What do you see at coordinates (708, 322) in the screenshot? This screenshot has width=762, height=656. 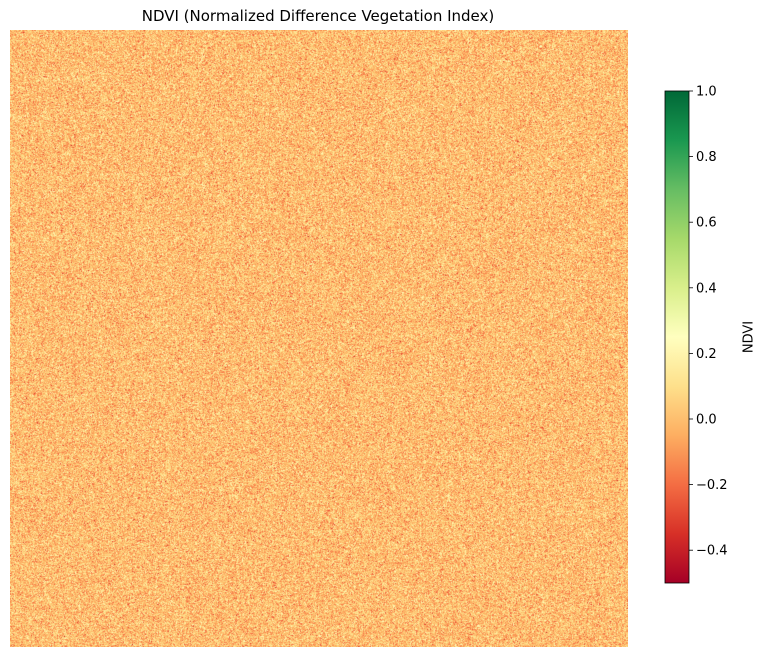 I see `colorbar-ticks: 1.0 0.8 0.6 0.4 0.2 0.0 −0.2 −0.4` at bounding box center [708, 322].